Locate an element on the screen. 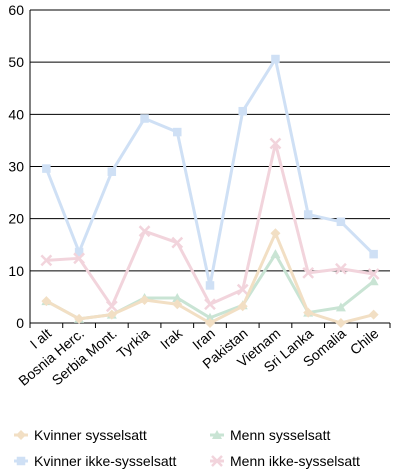  y-tick-labels: 0 10 20 30 40 50 60 is located at coordinates (16, 166).